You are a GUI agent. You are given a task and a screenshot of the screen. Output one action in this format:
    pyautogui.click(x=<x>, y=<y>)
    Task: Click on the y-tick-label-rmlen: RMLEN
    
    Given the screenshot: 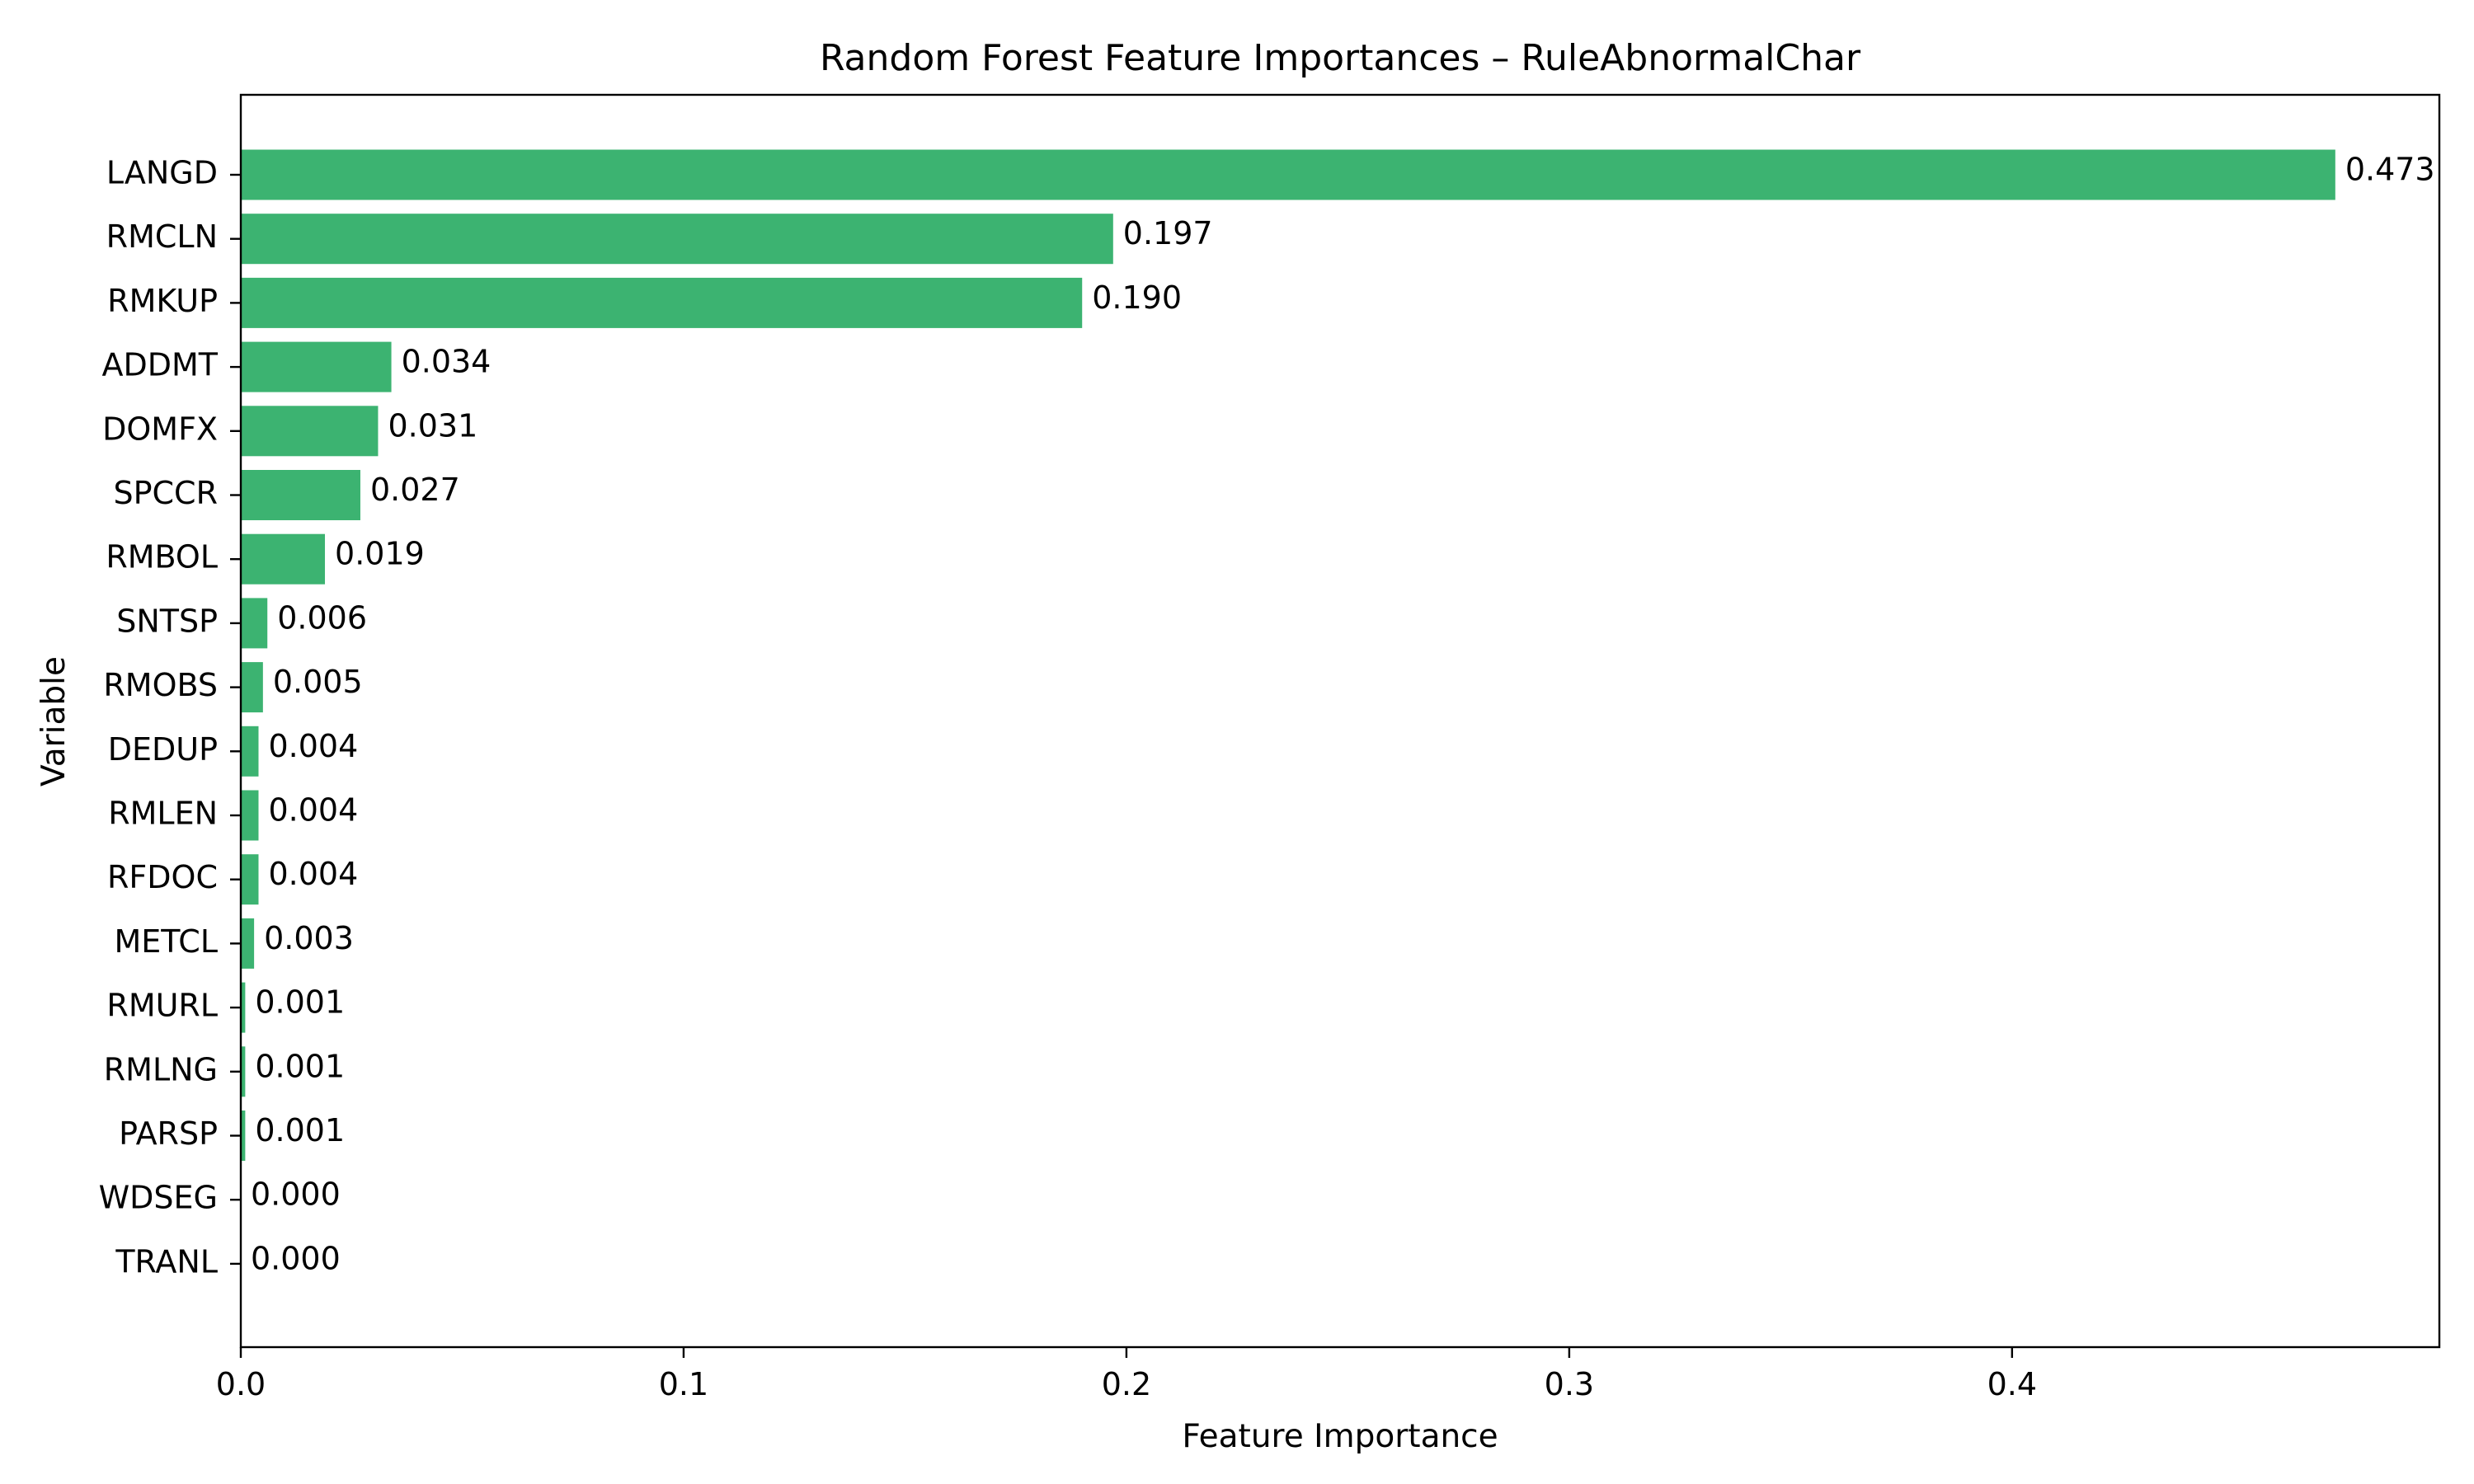 What is the action you would take?
    pyautogui.click(x=163, y=814)
    